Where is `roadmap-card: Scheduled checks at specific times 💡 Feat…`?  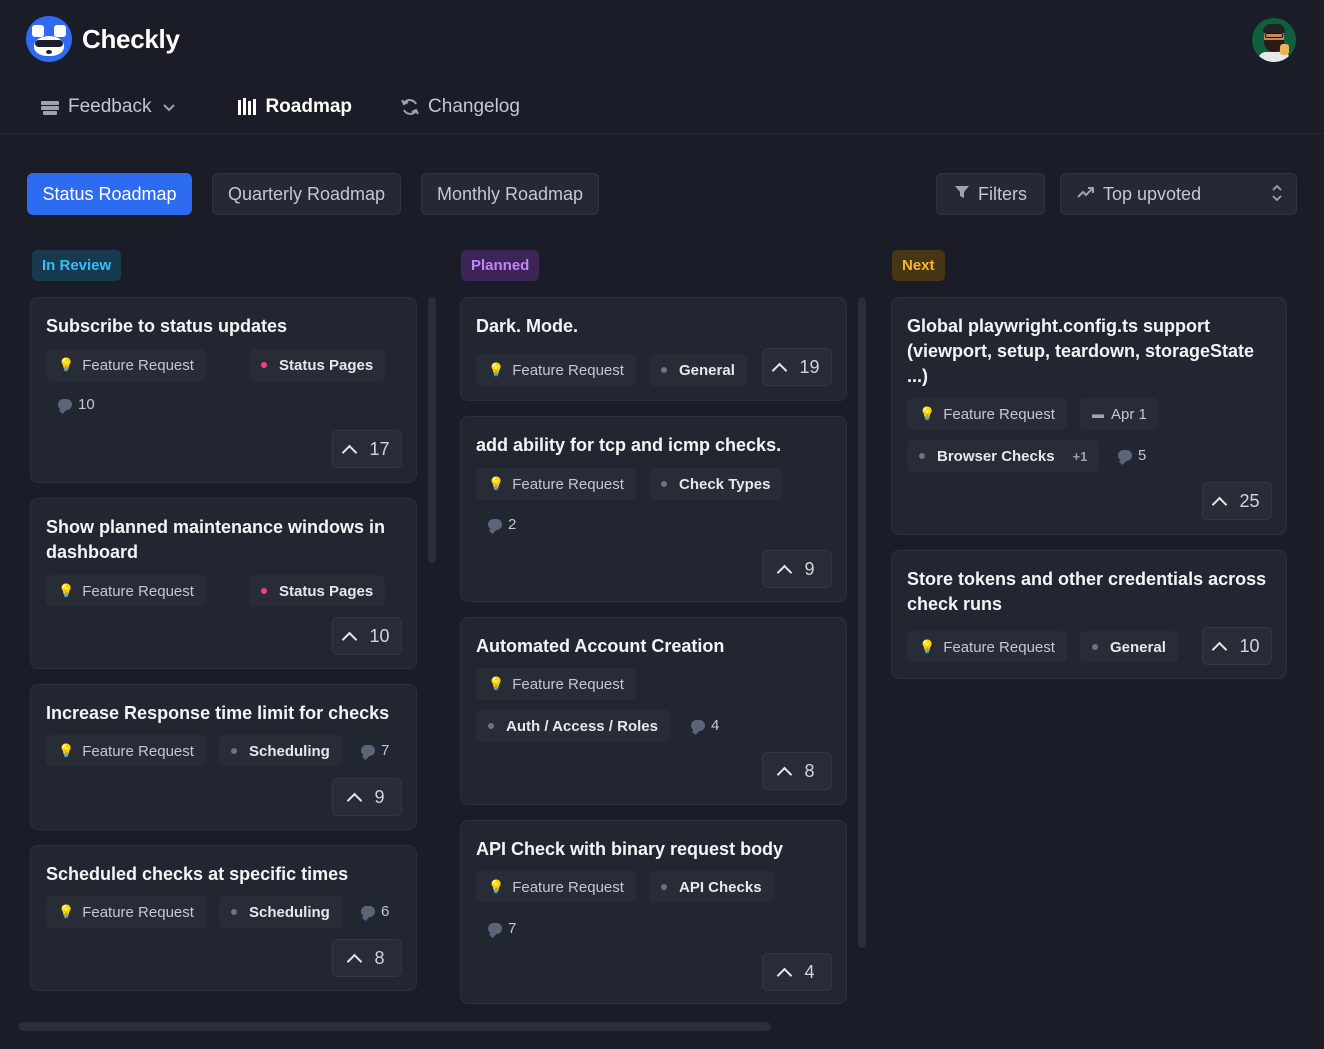
roadmap-card: Scheduled checks at specific times 💡 Feat… is located at coordinates (223, 918).